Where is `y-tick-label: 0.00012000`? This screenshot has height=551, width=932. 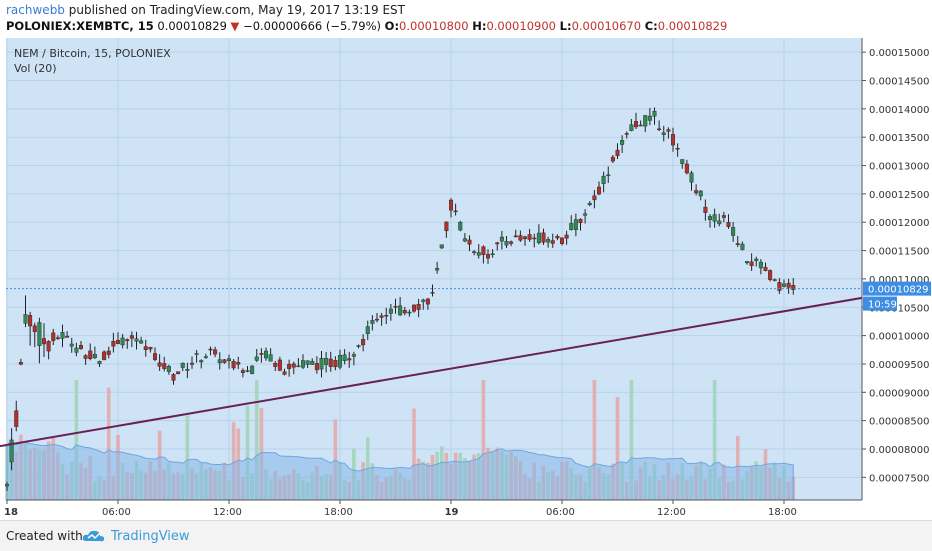 y-tick-label: 0.00012000 is located at coordinates (899, 223).